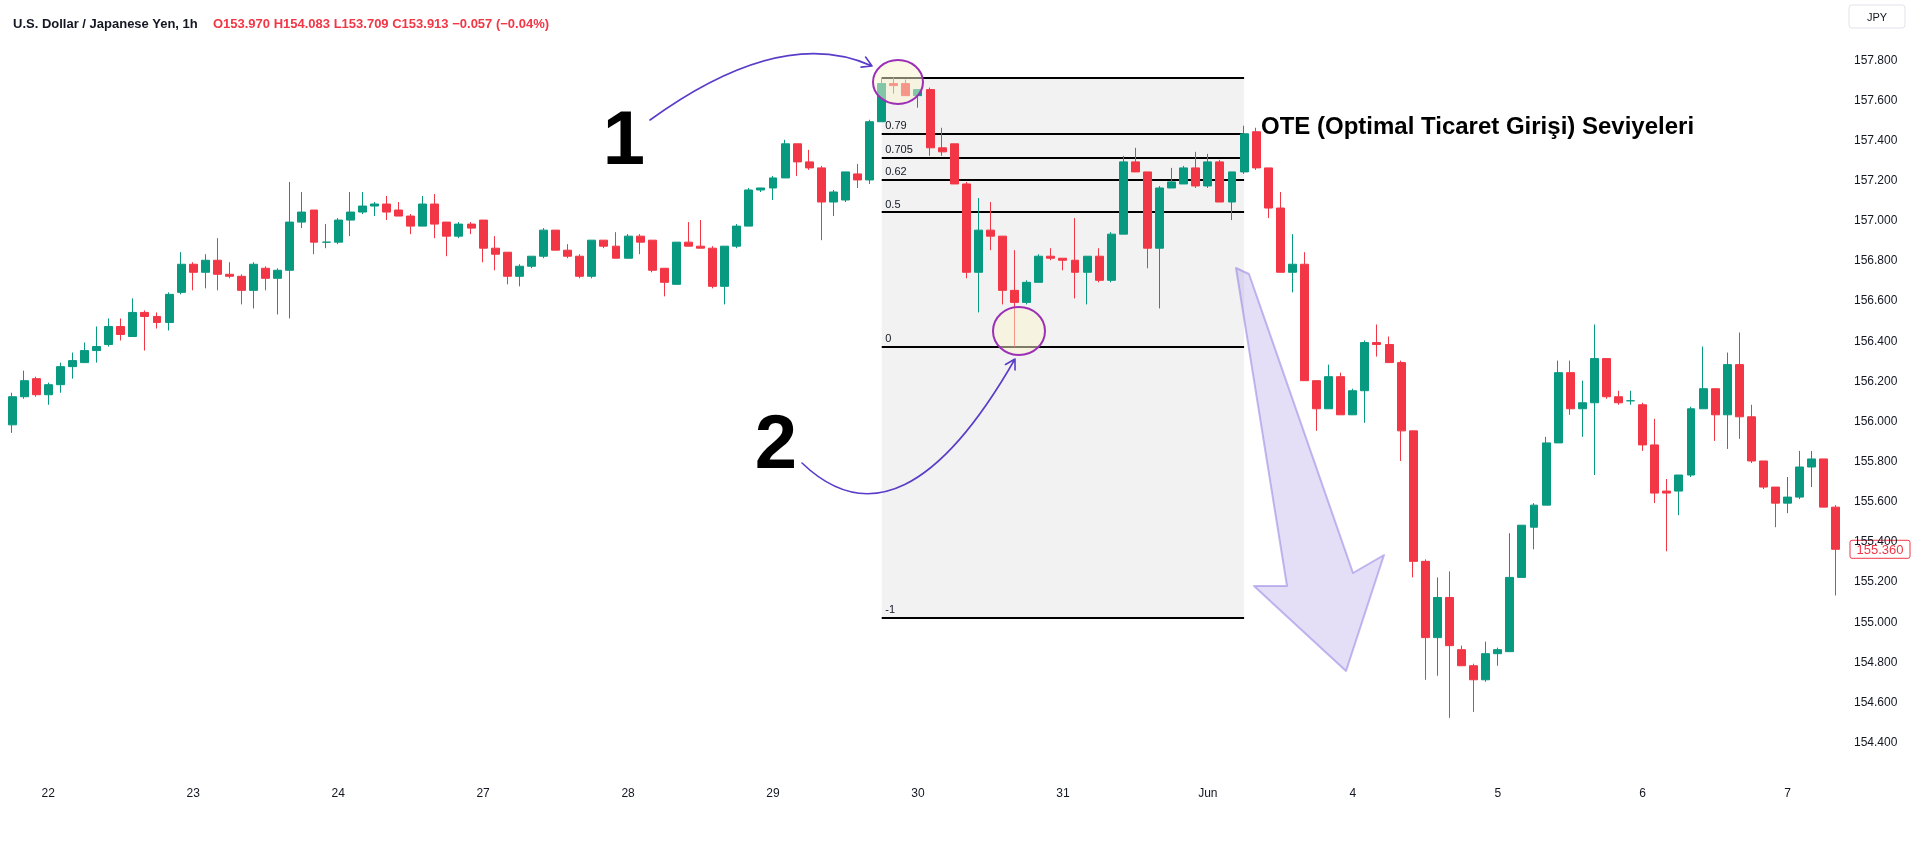 The height and width of the screenshot is (842, 1920). What do you see at coordinates (1876, 501) in the screenshot?
I see `y-tick-label: 155.600` at bounding box center [1876, 501].